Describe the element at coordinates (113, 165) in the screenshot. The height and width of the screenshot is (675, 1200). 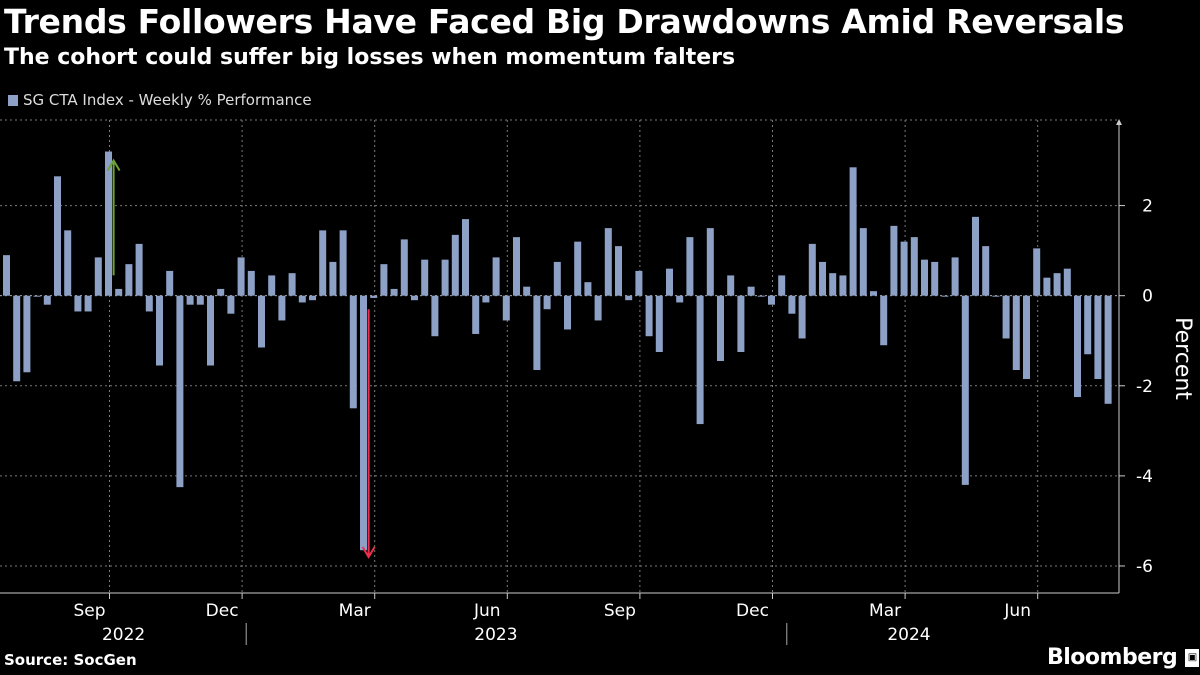
I see `arrow-head` at that location.